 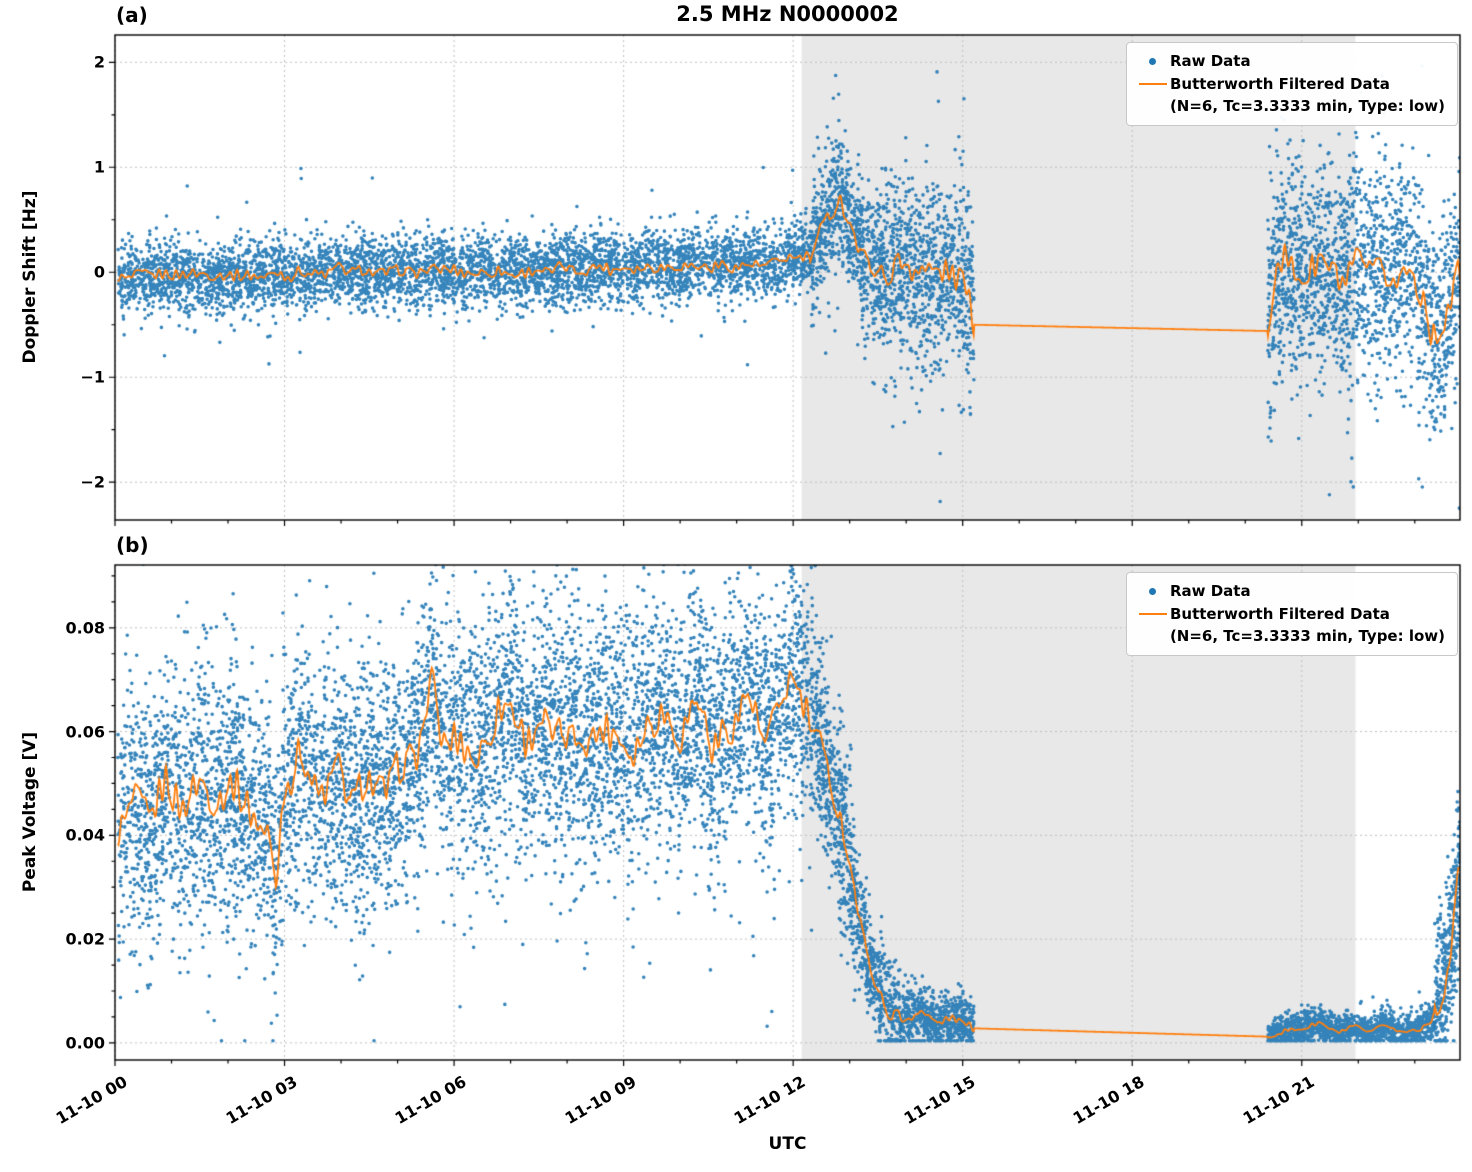 What do you see at coordinates (85, 628) in the screenshot?
I see `y-tick-label: 0.08` at bounding box center [85, 628].